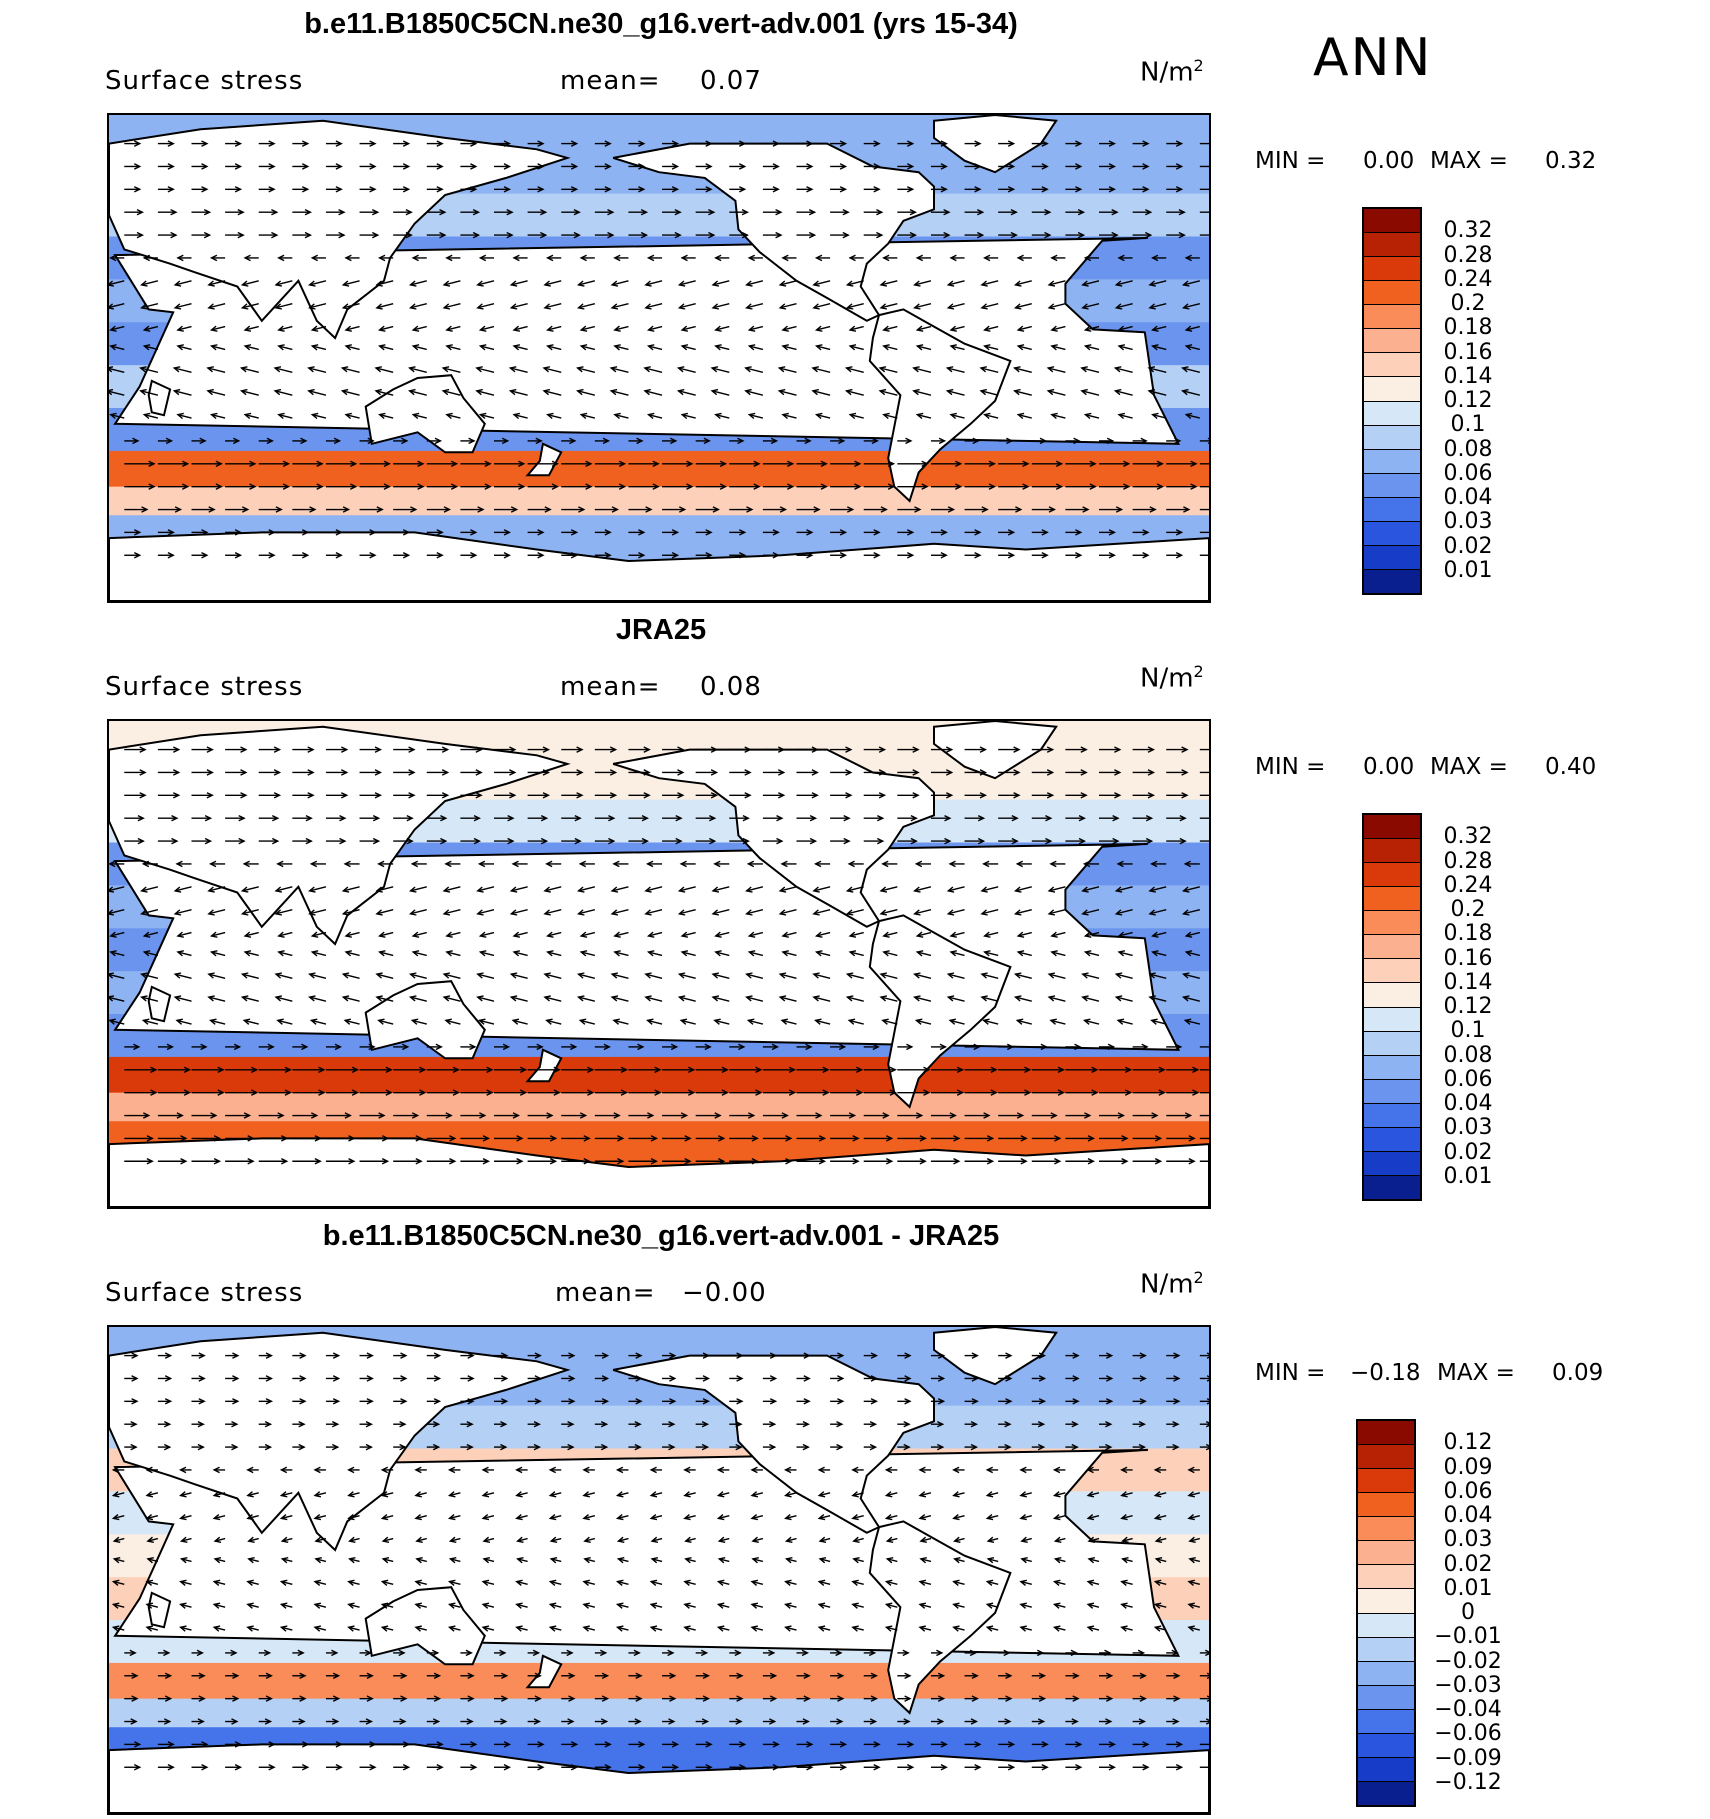 Image resolution: width=1710 pixels, height=1819 pixels. What do you see at coordinates (1468, 546) in the screenshot?
I see `colorbar-tick-label: 0.02` at bounding box center [1468, 546].